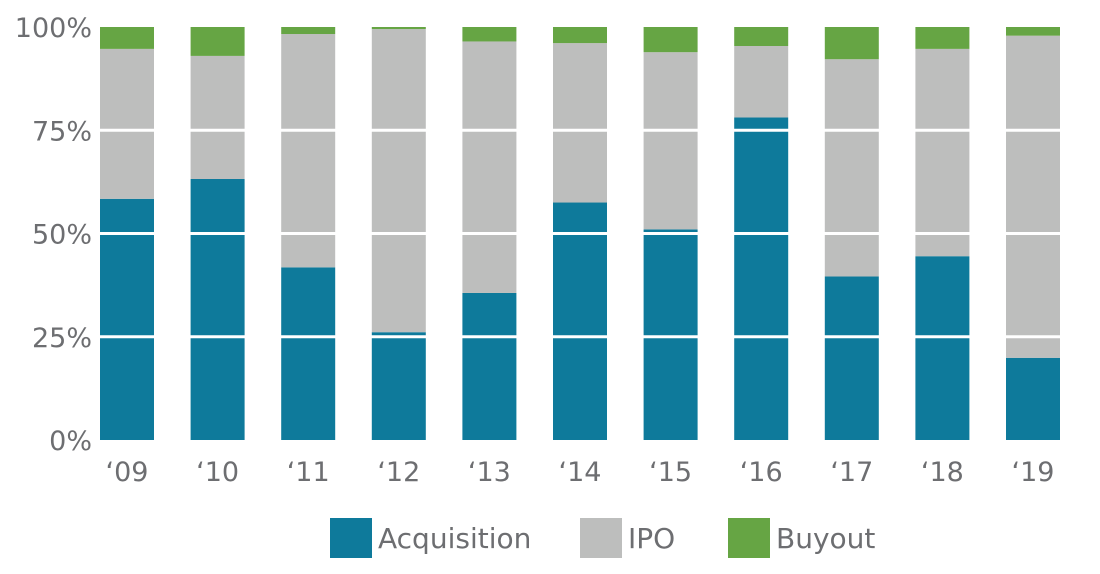  Describe the element at coordinates (217, 472) in the screenshot. I see `x-tick-label: ‘10` at that location.